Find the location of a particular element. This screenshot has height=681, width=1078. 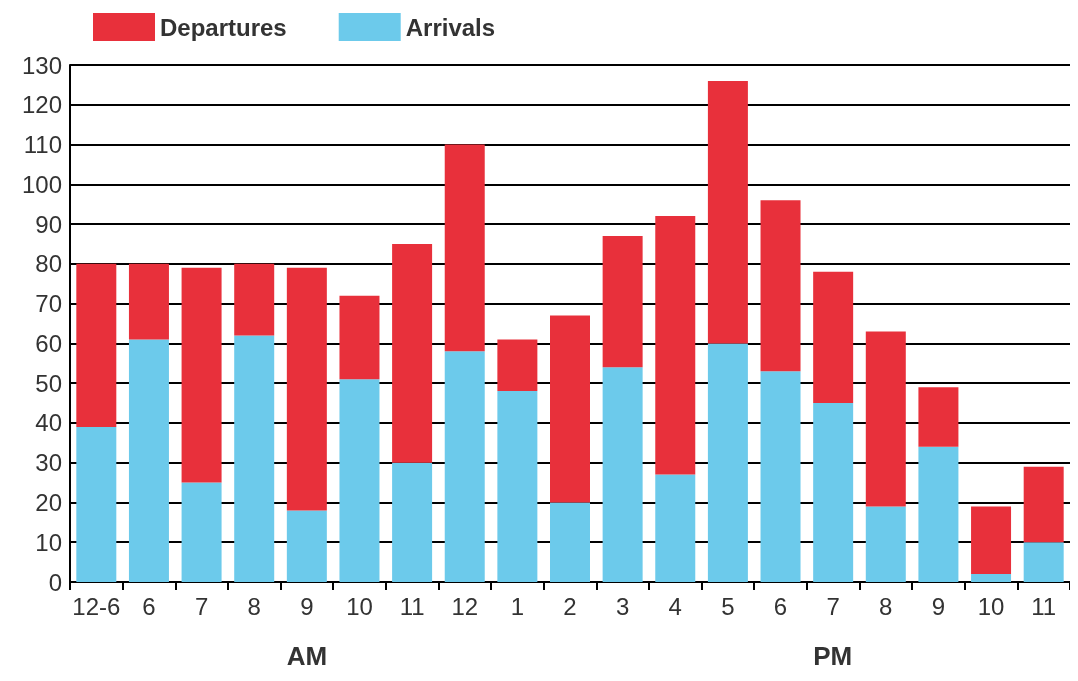

y-tick-label: 120 is located at coordinates (41, 105).